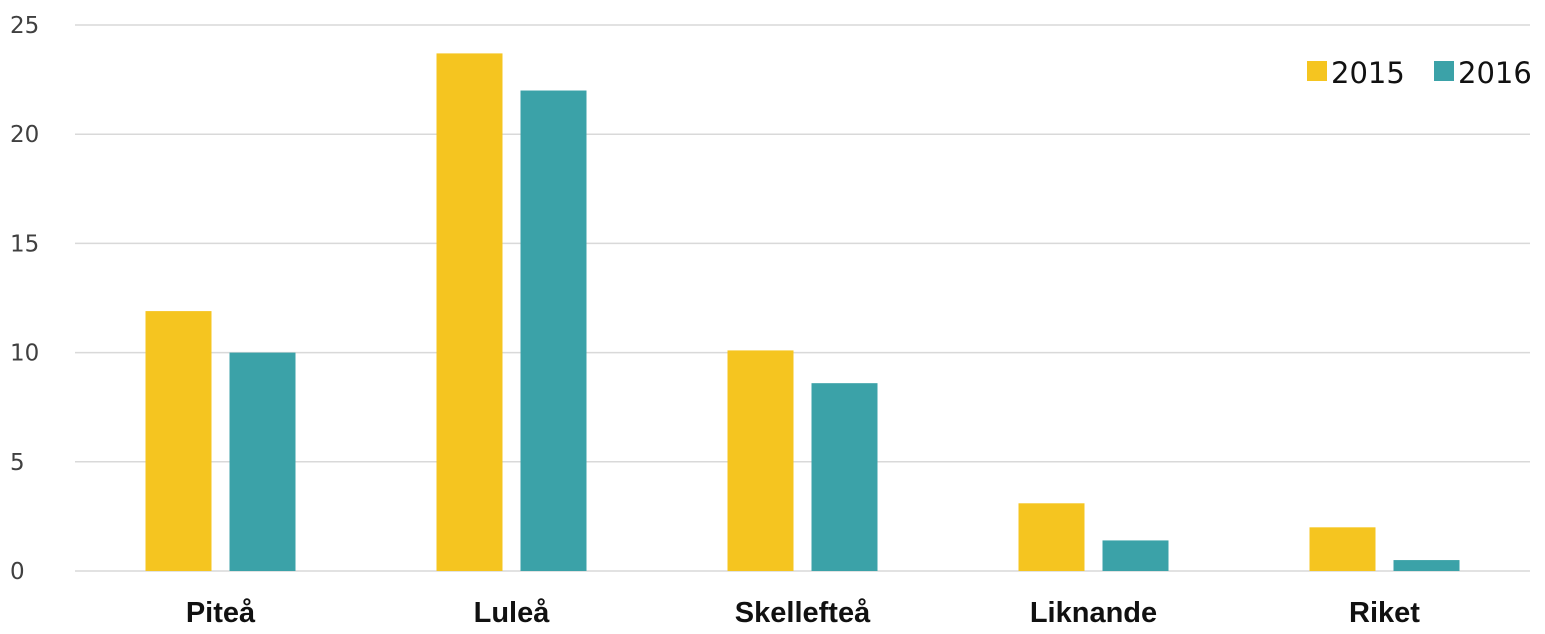 The width and height of the screenshot is (1545, 634). Describe the element at coordinates (17, 572) in the screenshot. I see `y-tick-label: 0` at that location.